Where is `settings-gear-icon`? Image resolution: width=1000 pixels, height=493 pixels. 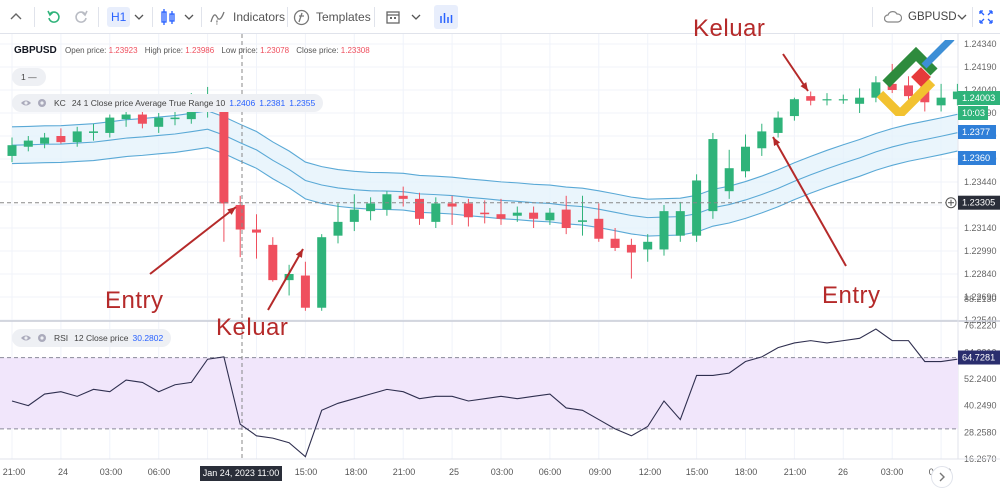 settings-gear-icon is located at coordinates (42, 103).